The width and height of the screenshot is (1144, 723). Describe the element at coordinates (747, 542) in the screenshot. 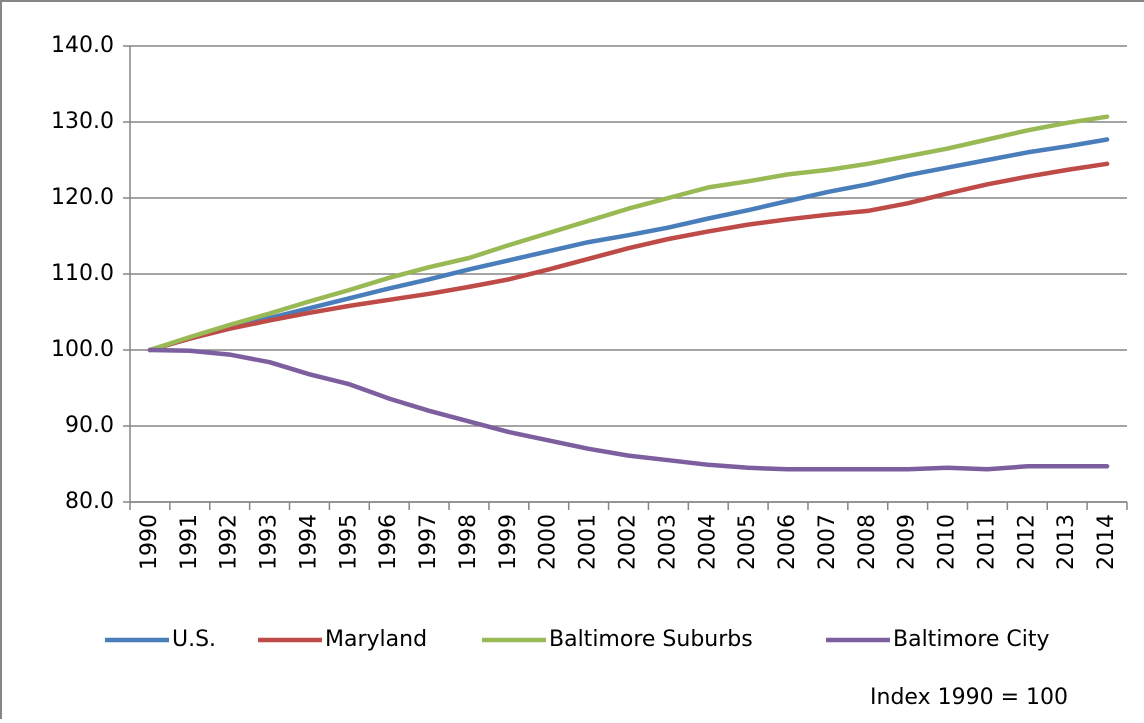

I see `x-tick-label: 2005` at that location.